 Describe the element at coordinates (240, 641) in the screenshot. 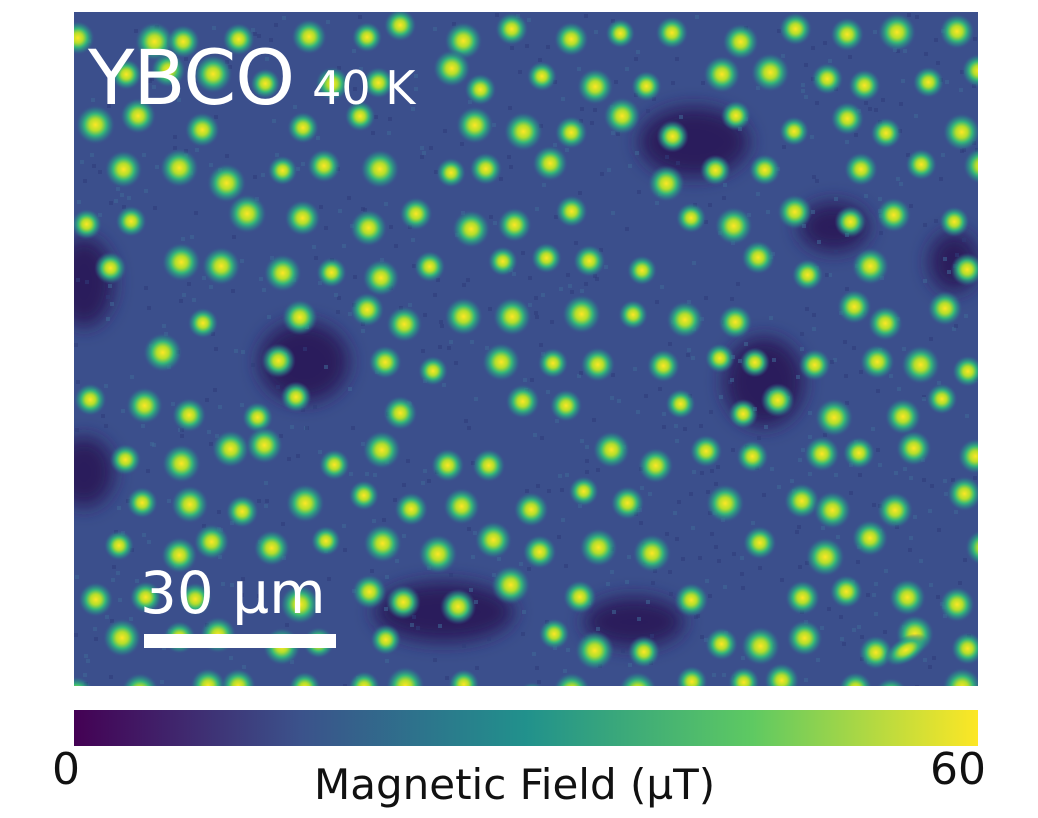

I see `scale-bar` at that location.